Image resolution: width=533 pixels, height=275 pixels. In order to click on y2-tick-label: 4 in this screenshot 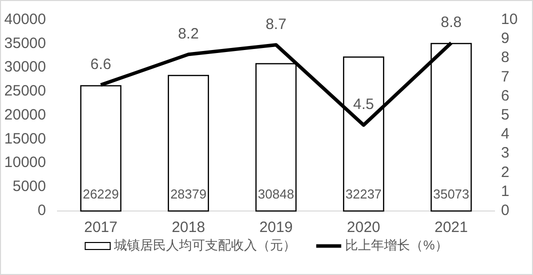, I will do `click(505, 134)`.